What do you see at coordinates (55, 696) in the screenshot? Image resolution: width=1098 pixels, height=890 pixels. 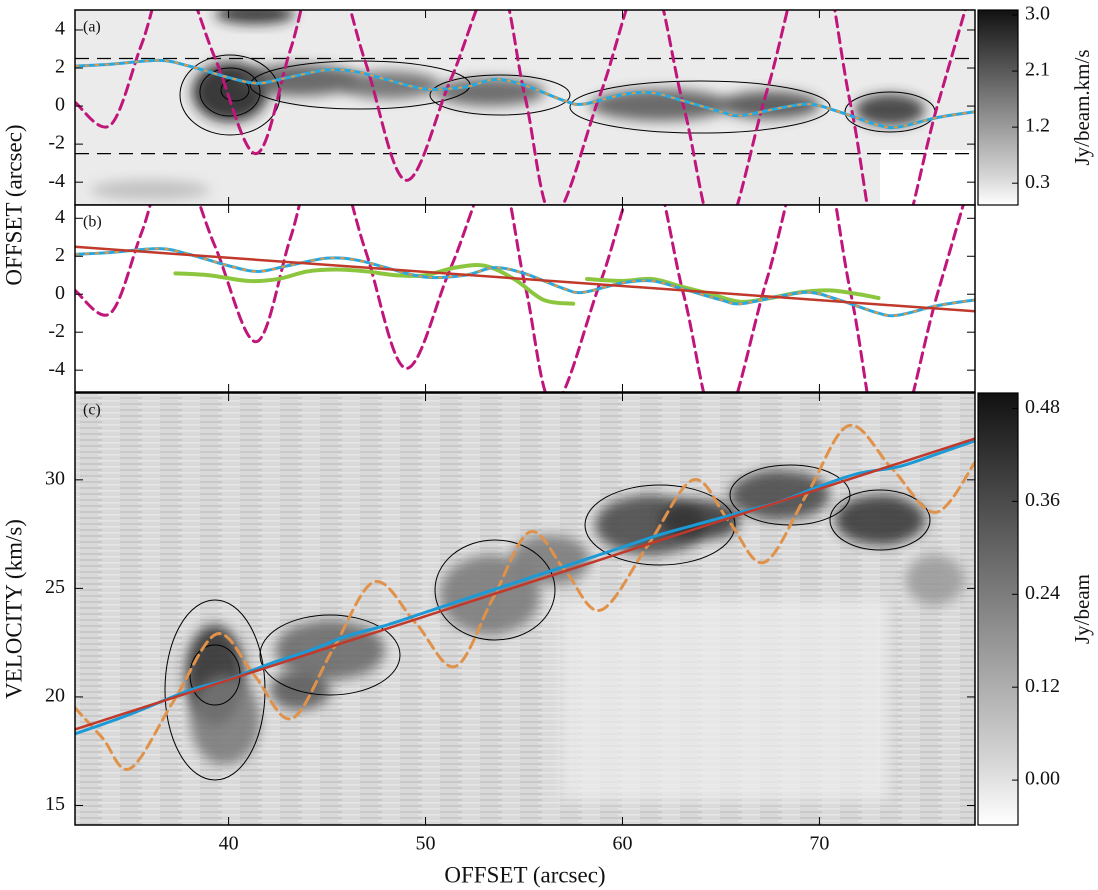 I see `y-tick-label: 20` at bounding box center [55, 696].